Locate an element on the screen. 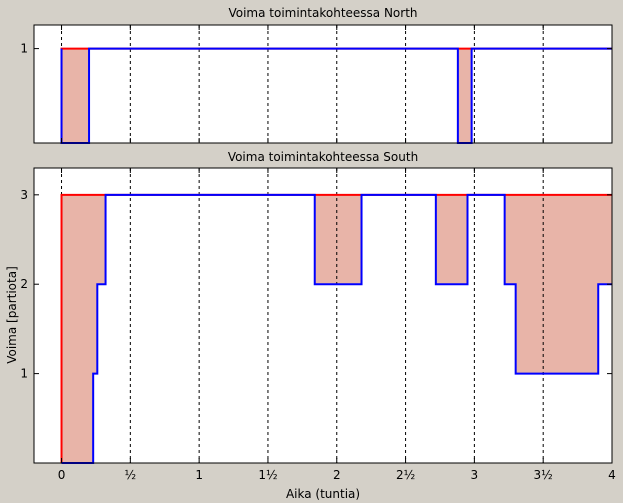 The image size is (623, 503). y-tick-label-1: 2 is located at coordinates (24, 284).